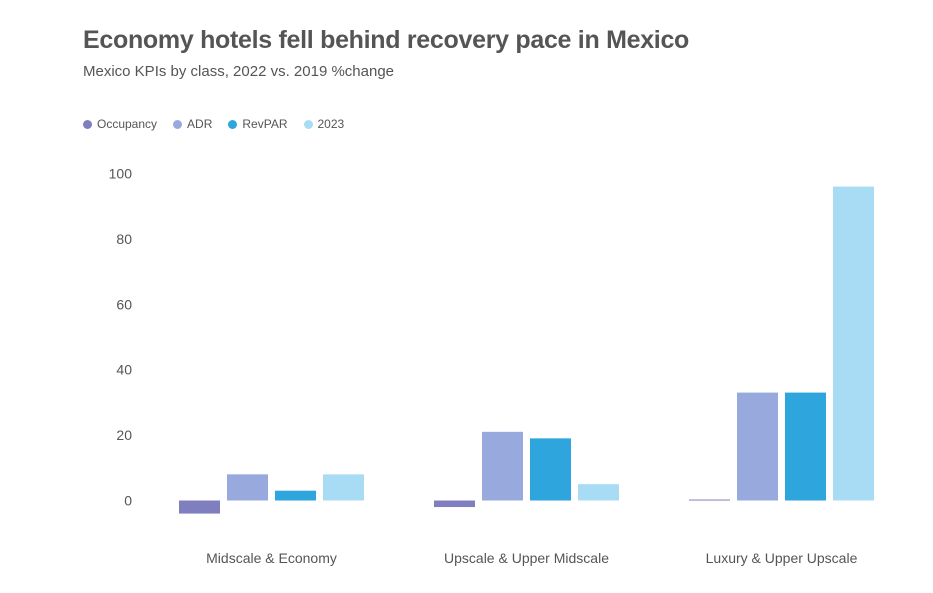  Describe the element at coordinates (233, 124) in the screenshot. I see `legend-swatch-revpar` at that location.